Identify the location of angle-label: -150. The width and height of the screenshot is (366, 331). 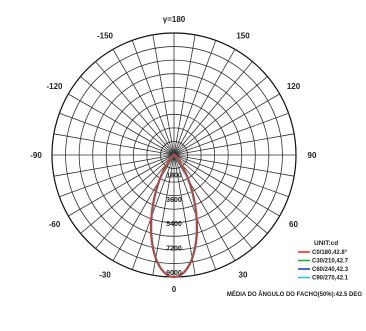
(105, 35).